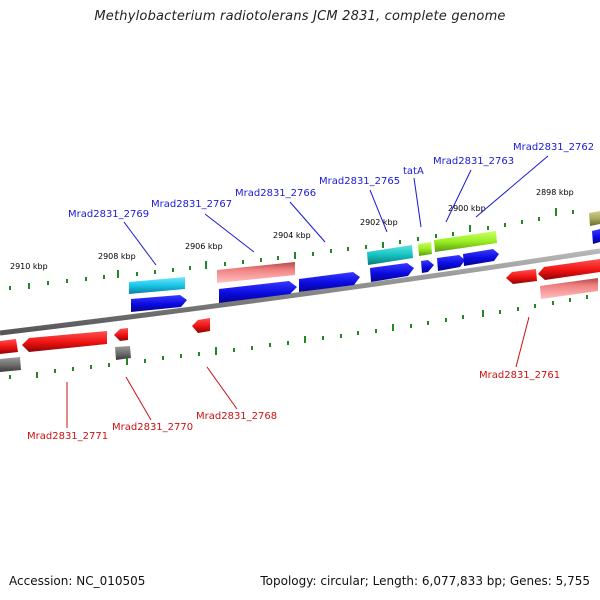 The image size is (600, 600). I want to click on gene-arrow-2763-lime, so click(465, 241).